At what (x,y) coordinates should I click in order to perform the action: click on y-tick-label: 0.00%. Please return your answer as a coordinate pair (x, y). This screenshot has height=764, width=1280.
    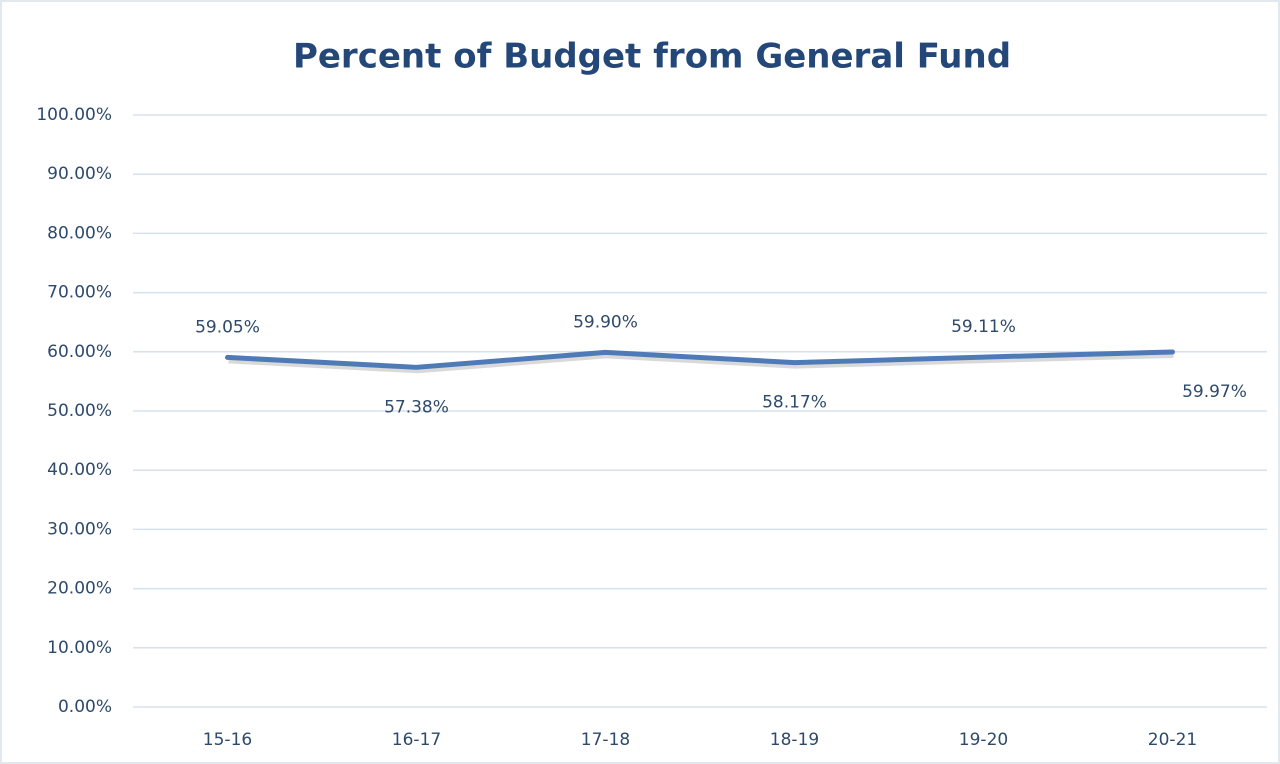
    Looking at the image, I should click on (85, 707).